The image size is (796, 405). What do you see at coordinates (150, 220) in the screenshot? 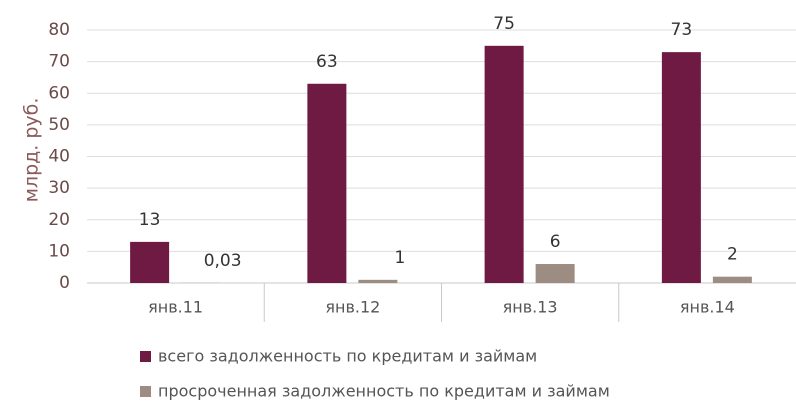
I see `data-label: 13` at bounding box center [150, 220].